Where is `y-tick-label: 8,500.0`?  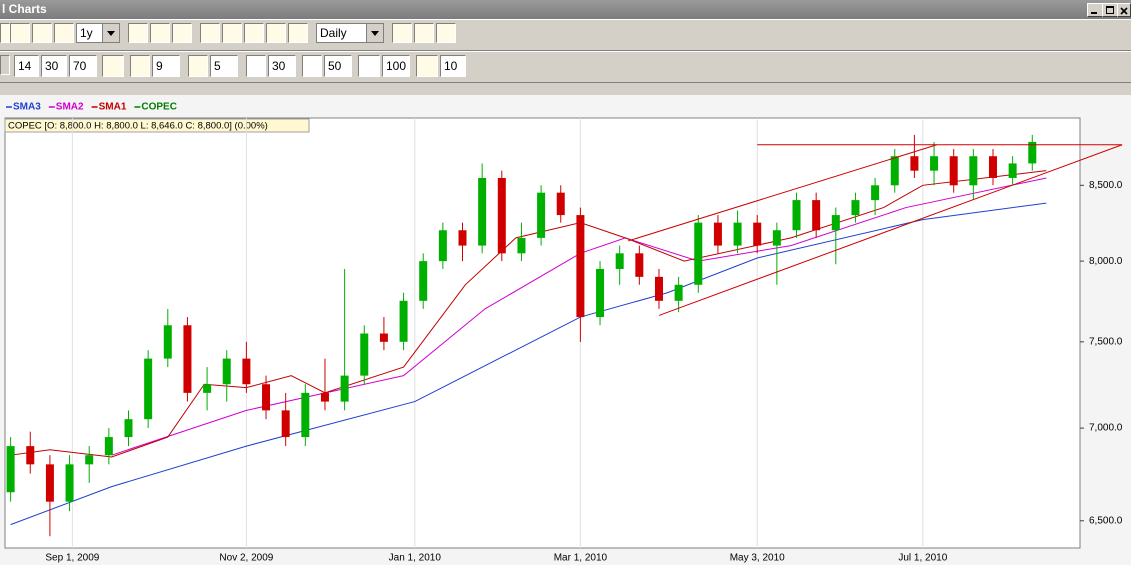
y-tick-label: 8,500.0 is located at coordinates (1106, 185).